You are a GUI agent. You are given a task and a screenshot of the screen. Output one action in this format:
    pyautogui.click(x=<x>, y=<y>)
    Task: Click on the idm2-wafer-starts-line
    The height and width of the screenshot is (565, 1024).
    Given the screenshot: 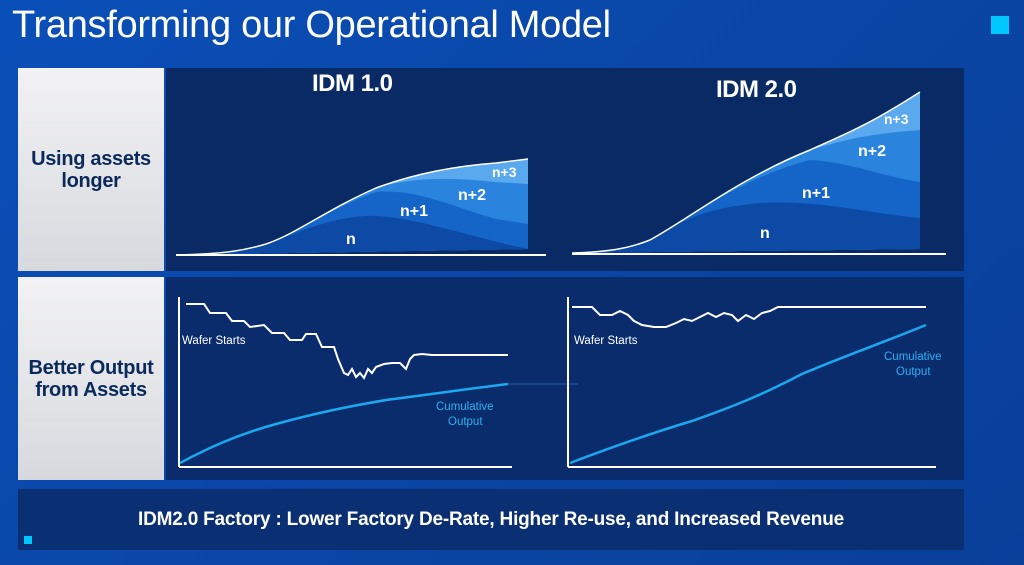 What is the action you would take?
    pyautogui.click(x=749, y=317)
    